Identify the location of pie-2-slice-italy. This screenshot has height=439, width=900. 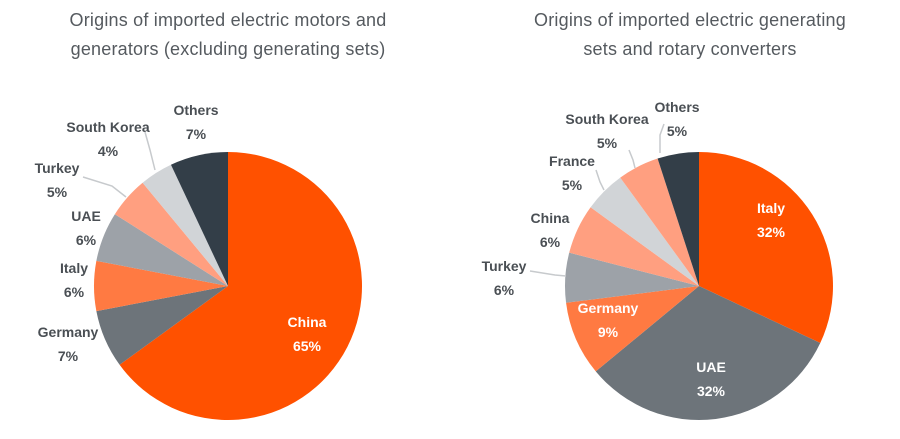
(766, 248).